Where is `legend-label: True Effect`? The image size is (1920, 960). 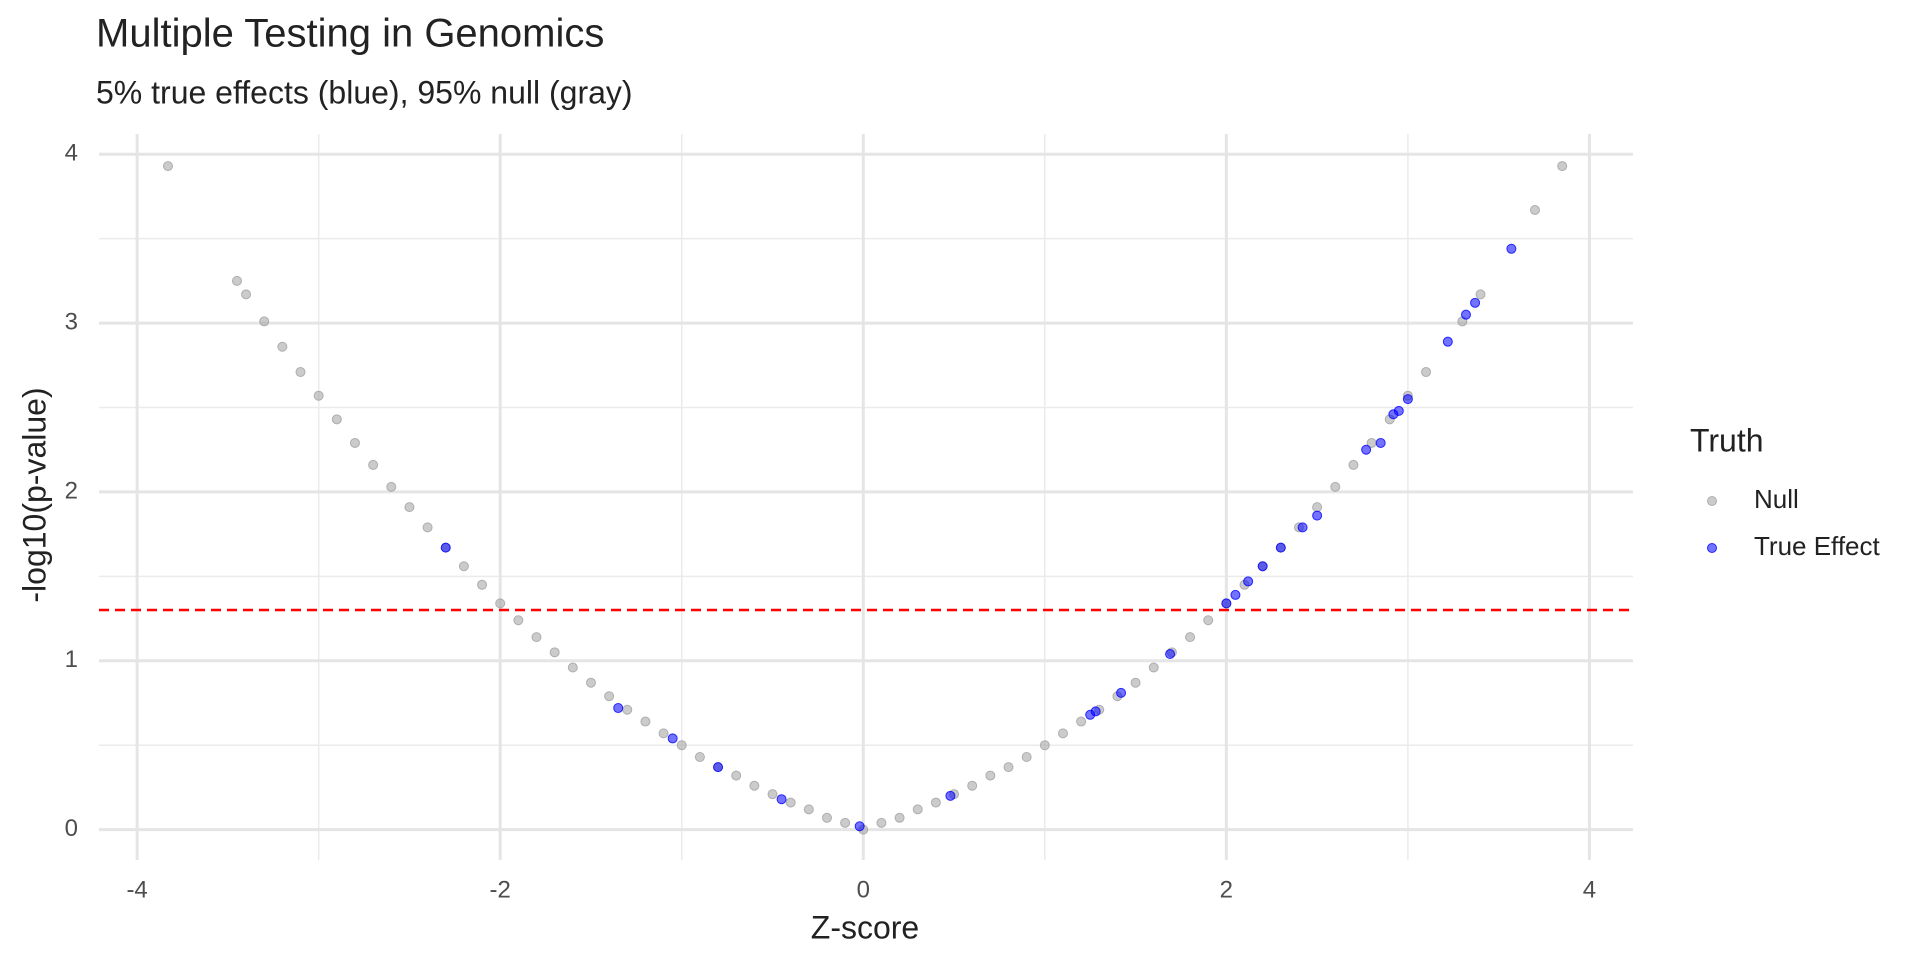 legend-label: True Effect is located at coordinates (1817, 546).